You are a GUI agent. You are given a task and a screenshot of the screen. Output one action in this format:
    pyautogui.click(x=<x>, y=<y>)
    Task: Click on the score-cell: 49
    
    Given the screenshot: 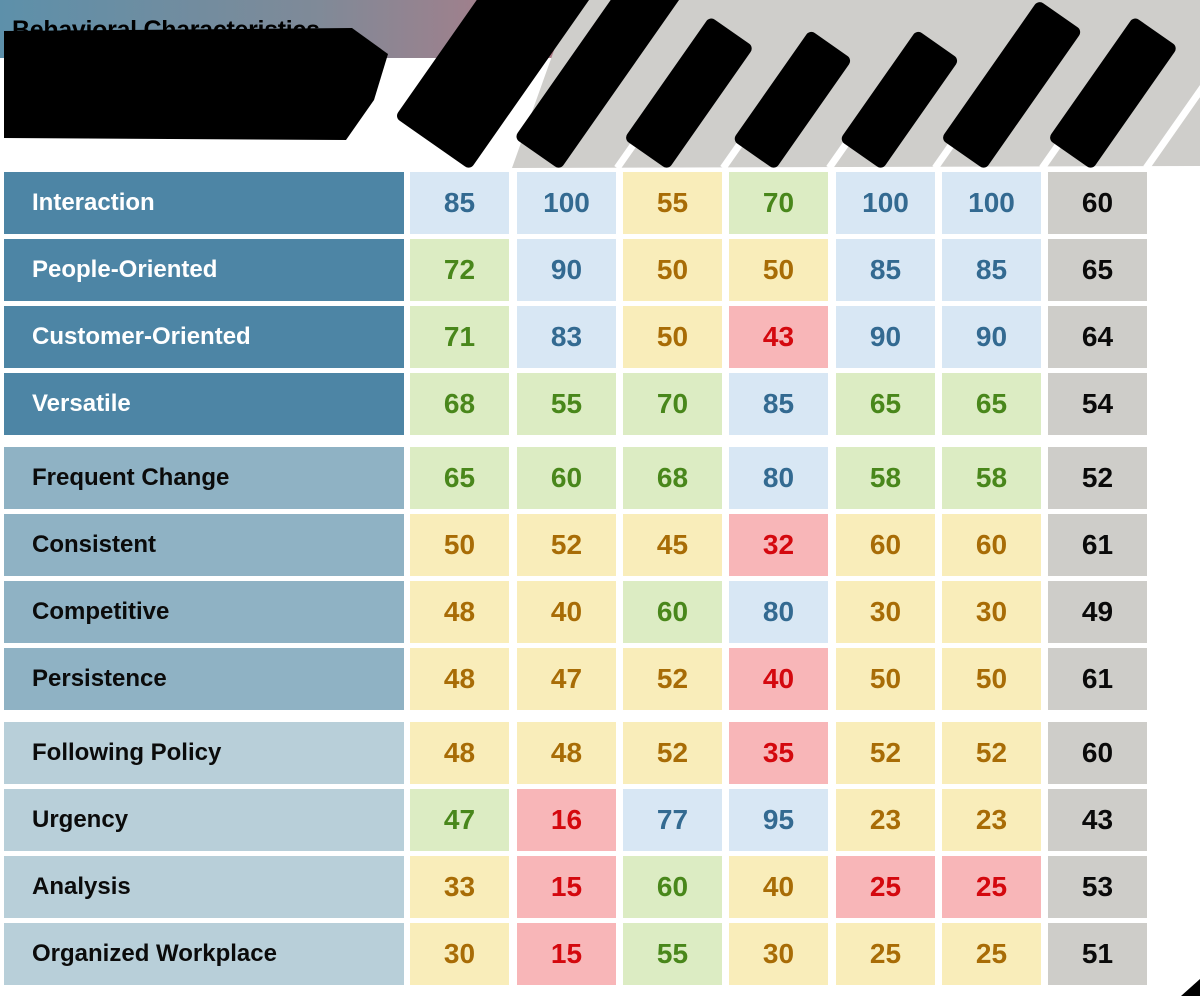 What is the action you would take?
    pyautogui.click(x=1097, y=612)
    